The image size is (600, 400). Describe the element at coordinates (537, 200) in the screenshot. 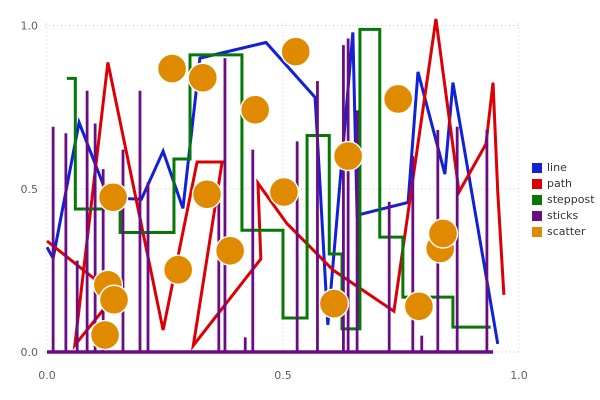

I see `legend-swatch-steppost` at that location.